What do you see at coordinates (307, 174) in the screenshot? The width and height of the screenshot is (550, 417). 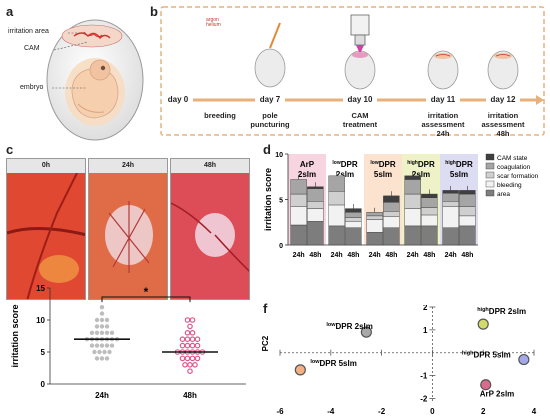 I see `group-sublabel-0: 2slm` at bounding box center [307, 174].